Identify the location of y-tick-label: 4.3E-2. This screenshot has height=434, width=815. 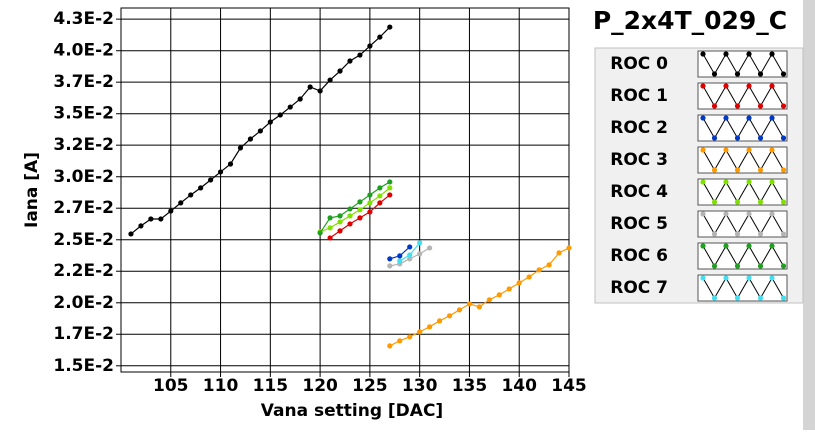
(83, 19).